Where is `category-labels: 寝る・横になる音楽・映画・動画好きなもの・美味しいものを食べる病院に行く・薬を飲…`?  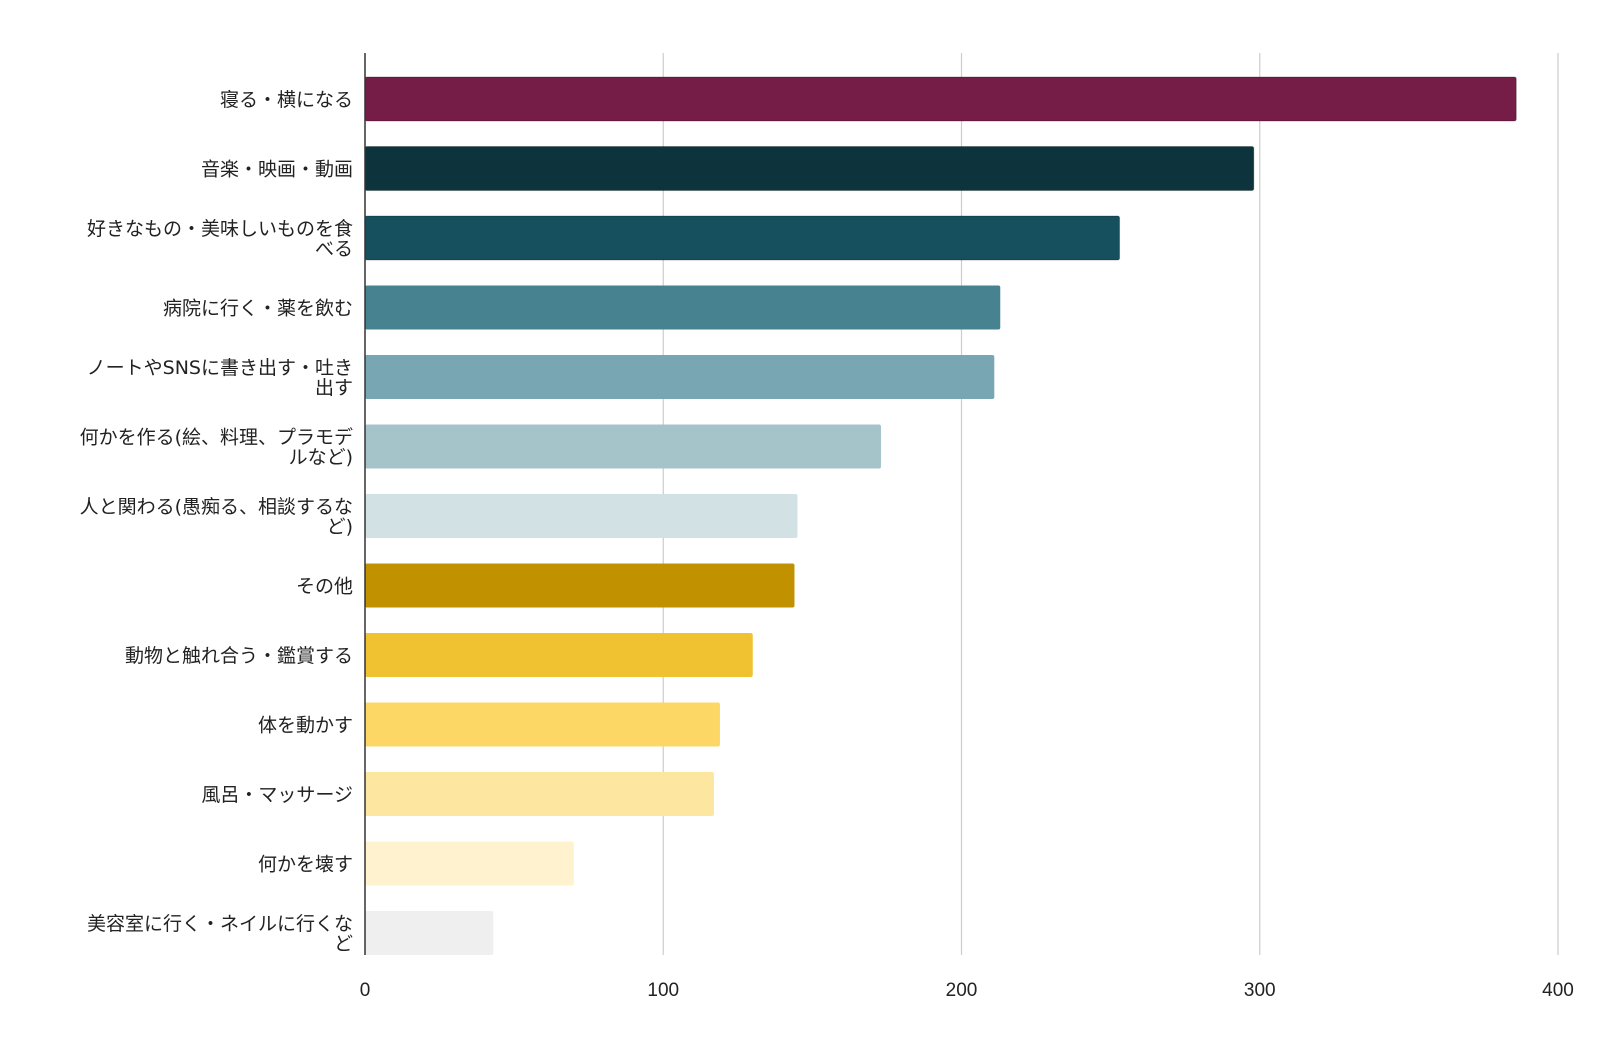
category-labels: 寝る・横になる音楽・映画・動画好きなもの・美味しいものを食べる病院に行く・薬を飲… is located at coordinates (216, 522).